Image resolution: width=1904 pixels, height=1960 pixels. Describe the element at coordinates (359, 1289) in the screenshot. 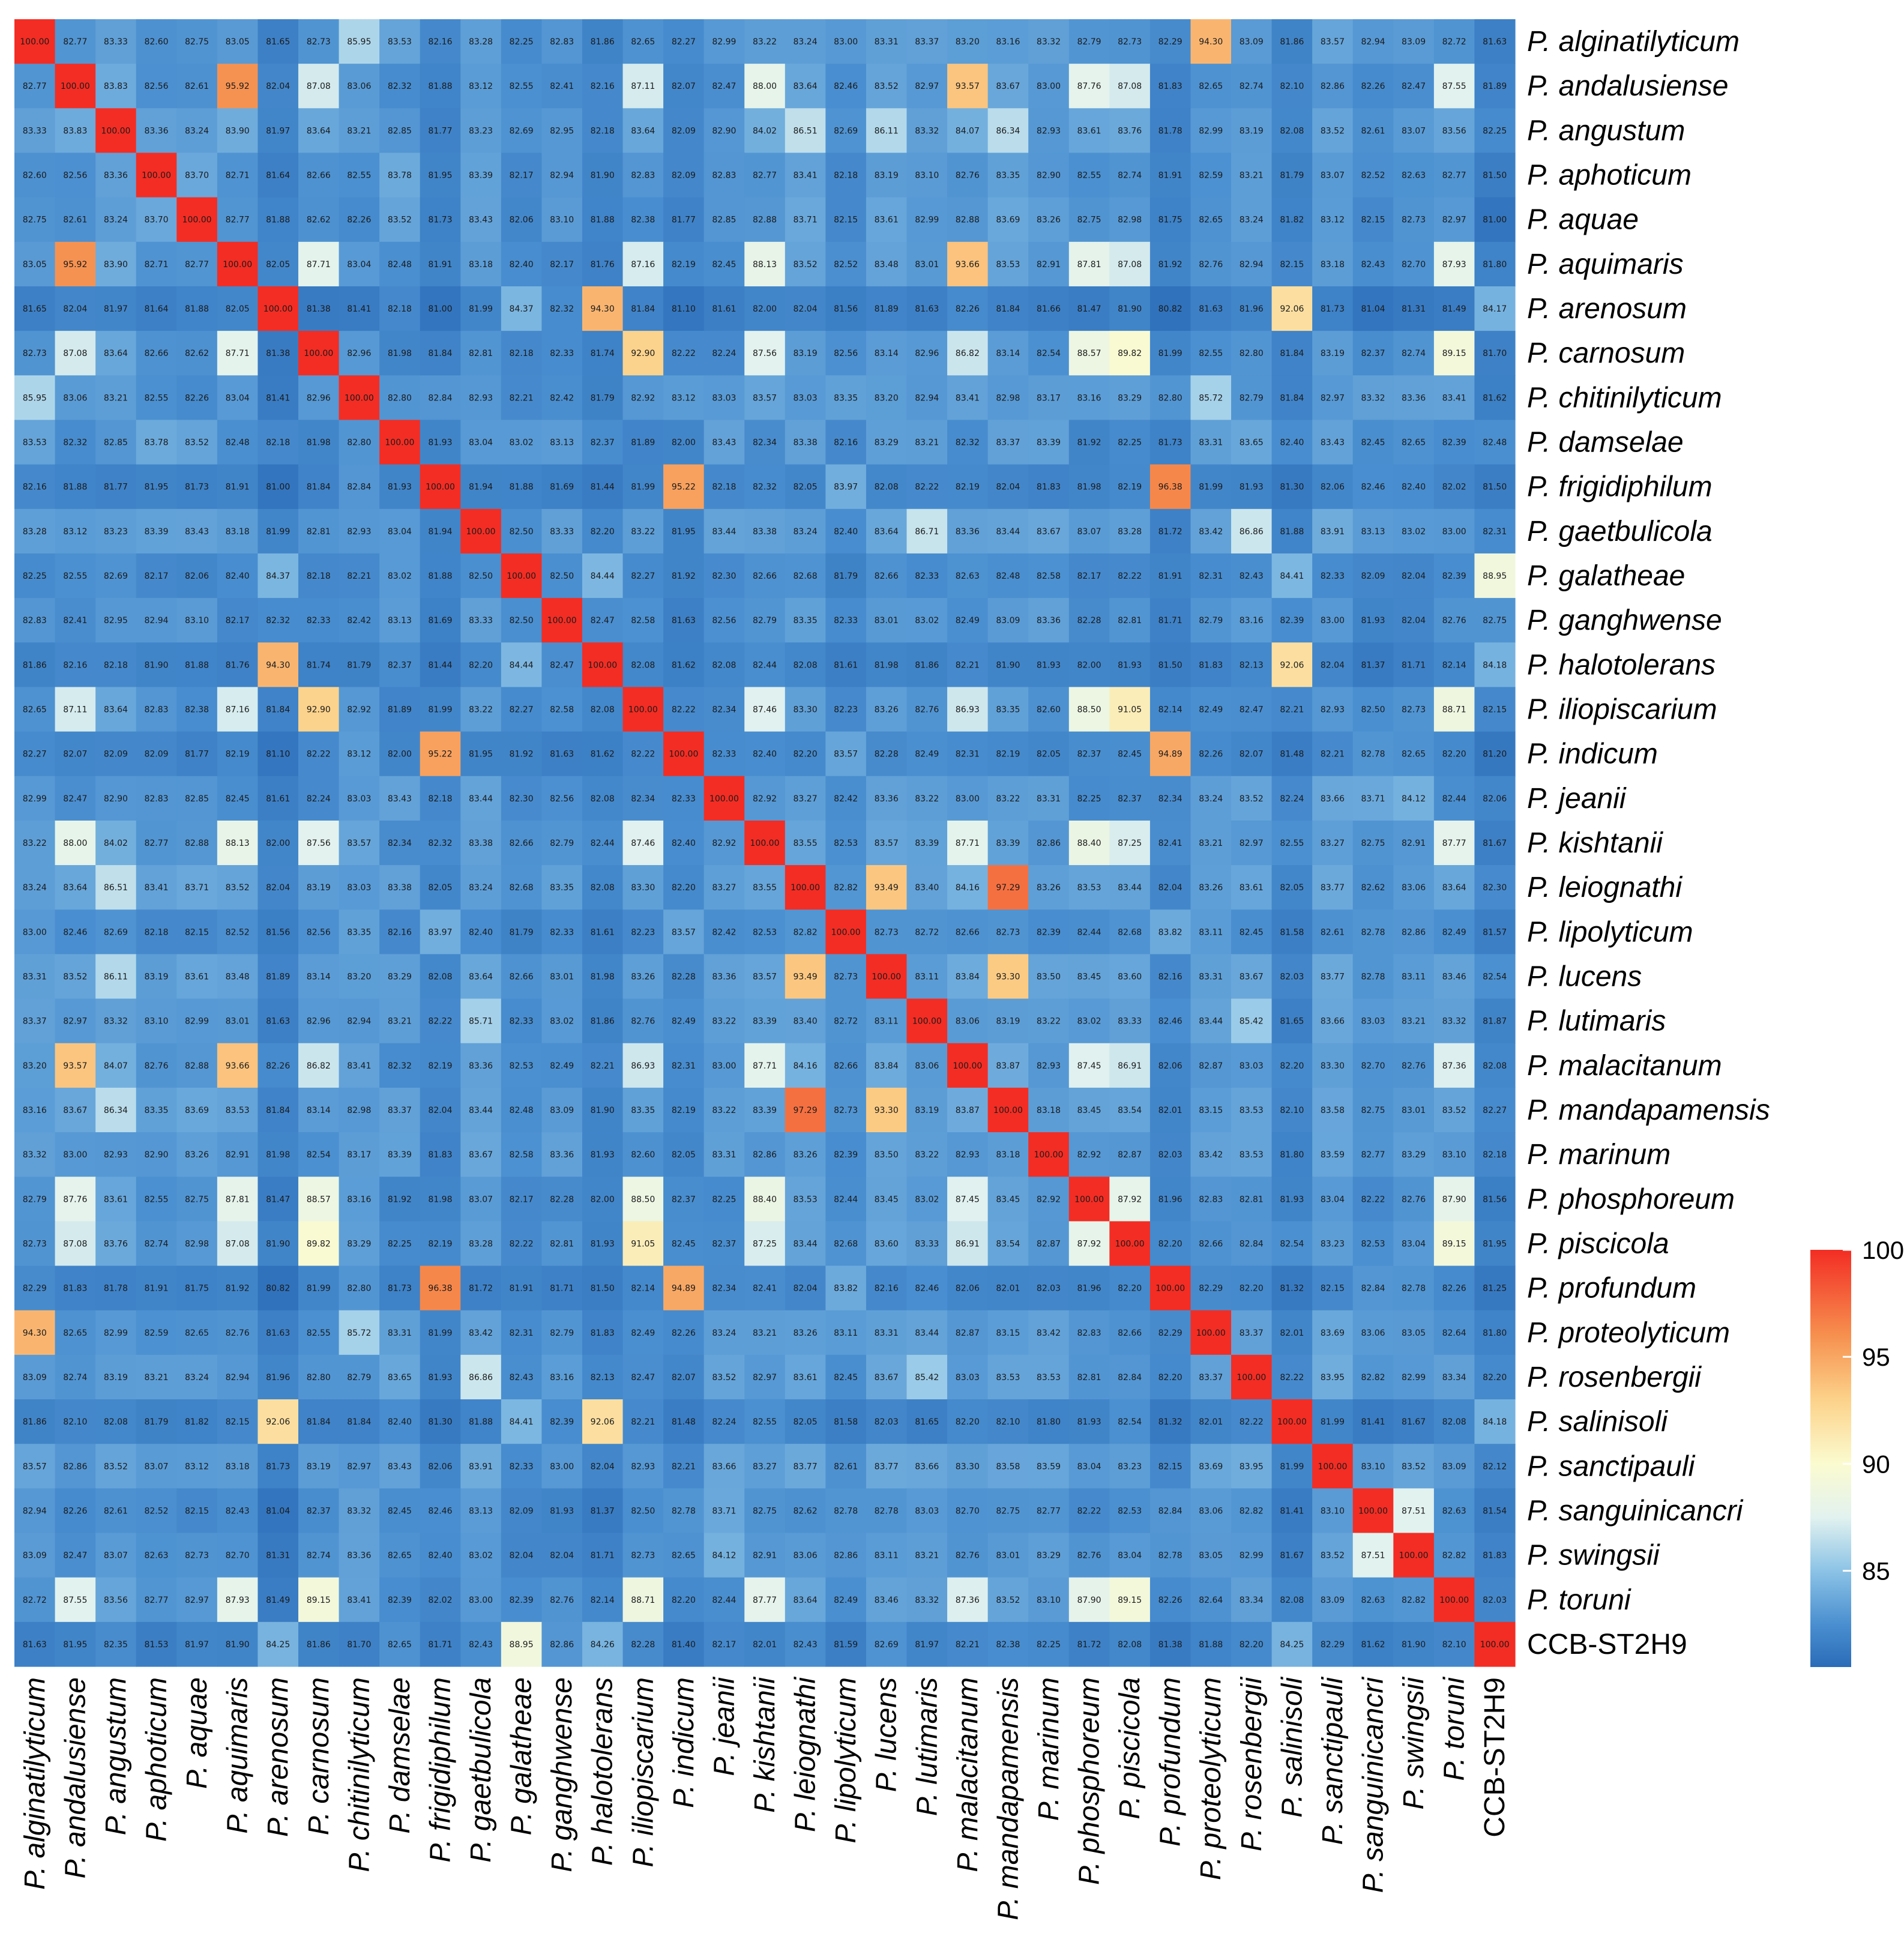

I see `heatmap-cell-value: 82.80` at that location.